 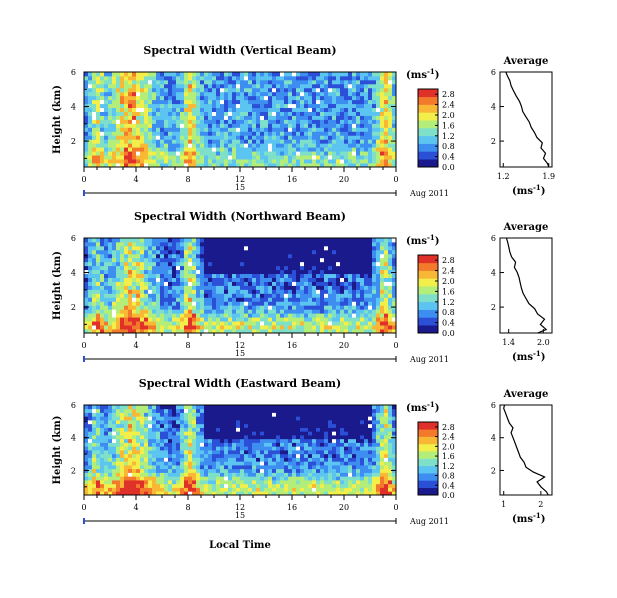 I want to click on heatmap, so click(x=240, y=120).